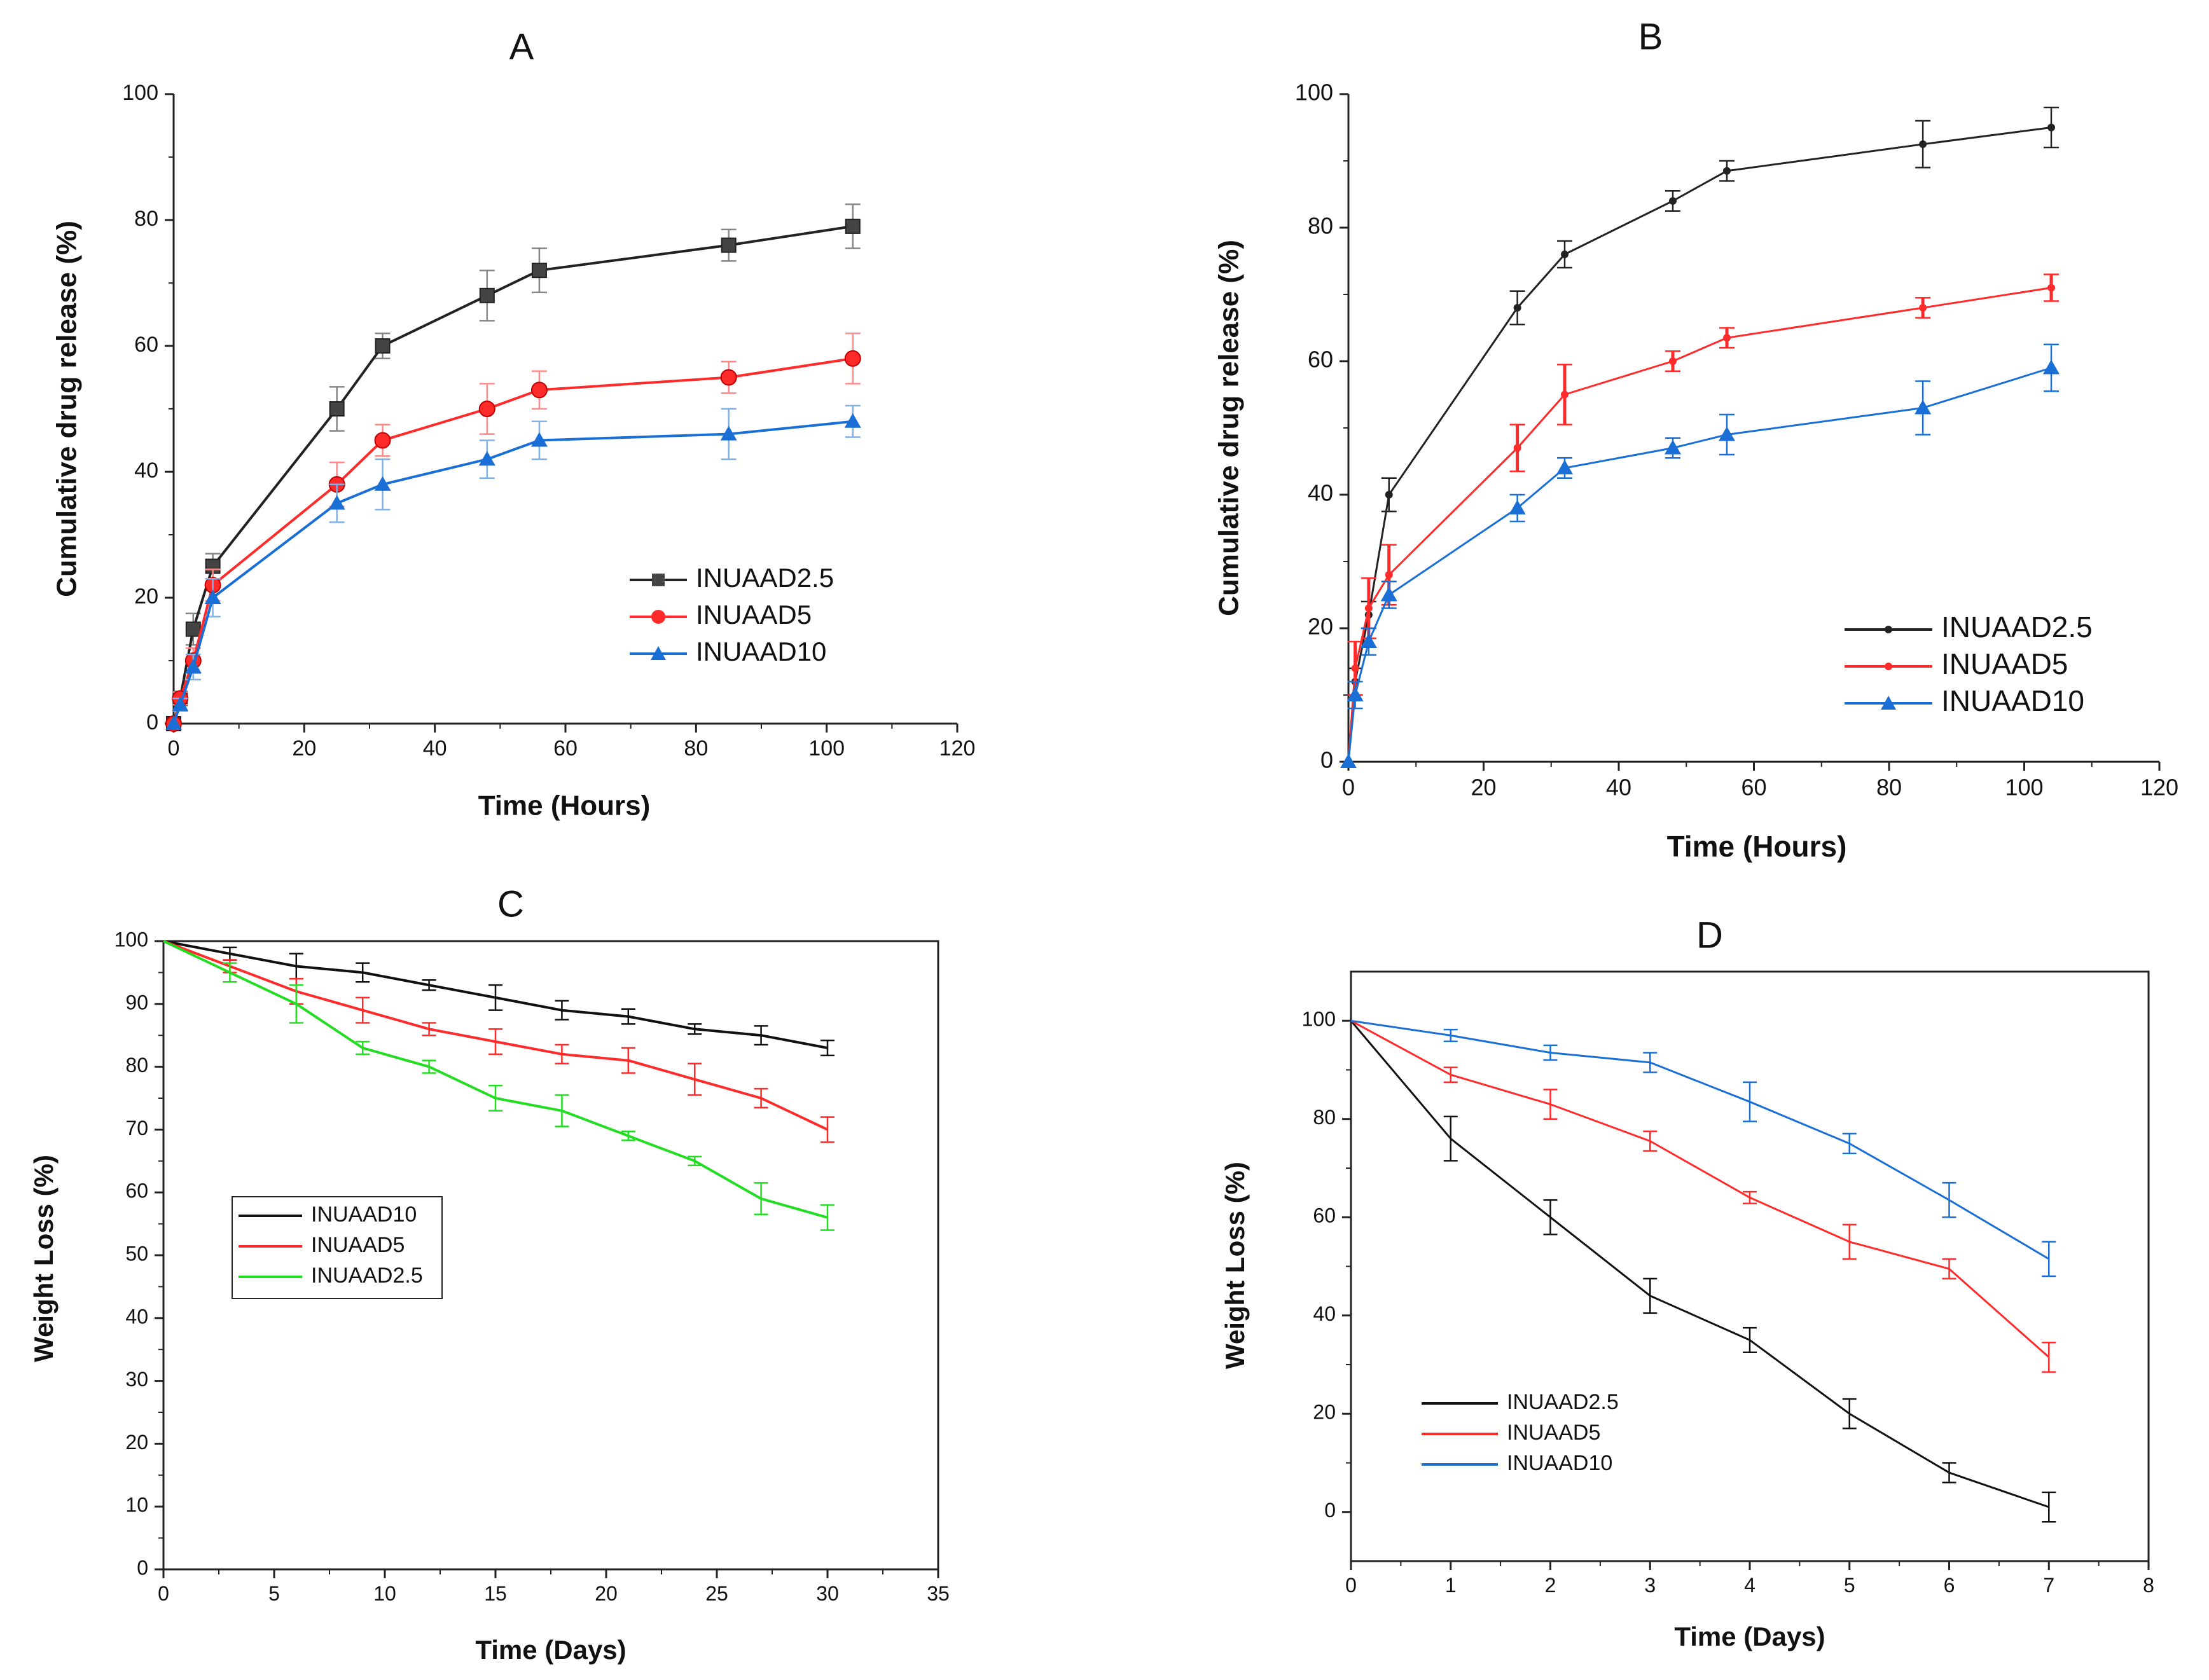 Image resolution: width=2209 pixels, height=1680 pixels. I want to click on y-tick-label: 100, so click(140, 93).